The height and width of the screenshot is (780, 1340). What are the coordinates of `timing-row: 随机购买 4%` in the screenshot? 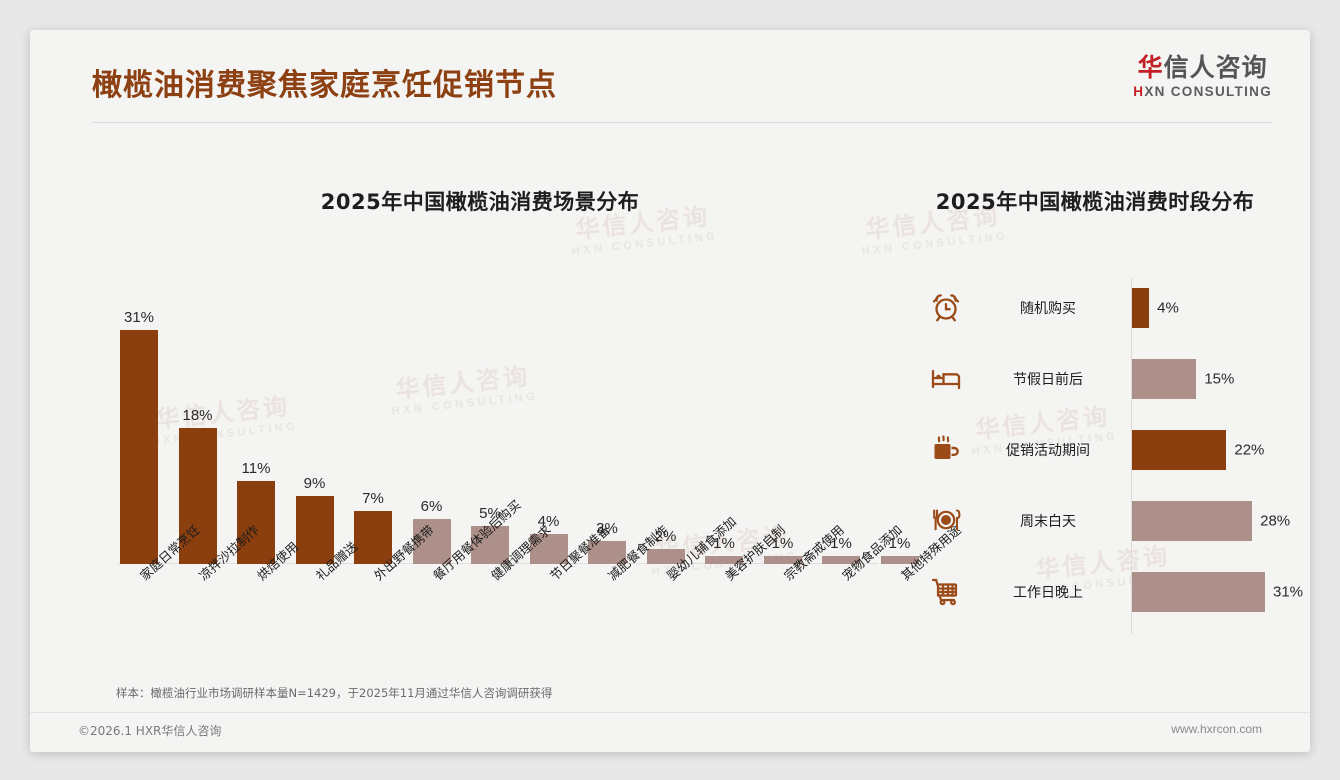 It's located at (1095, 308).